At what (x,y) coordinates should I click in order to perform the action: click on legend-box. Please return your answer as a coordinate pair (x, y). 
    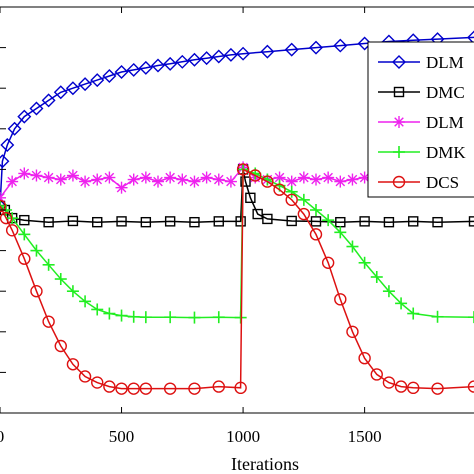
    Looking at the image, I should click on (420, 119).